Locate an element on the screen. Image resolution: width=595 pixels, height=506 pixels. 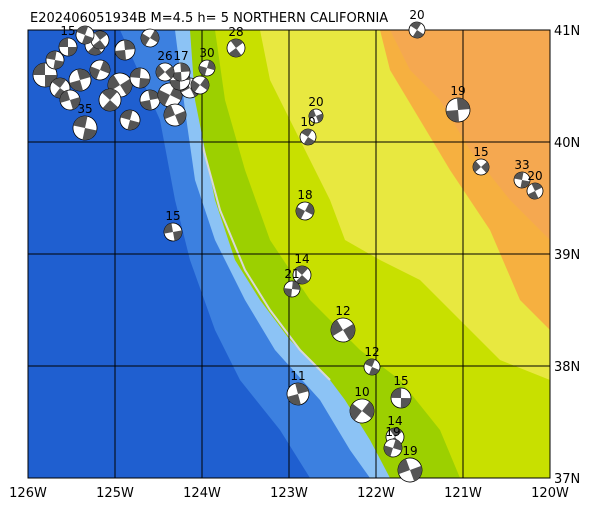
depth-label: 26 is located at coordinates (164, 56).